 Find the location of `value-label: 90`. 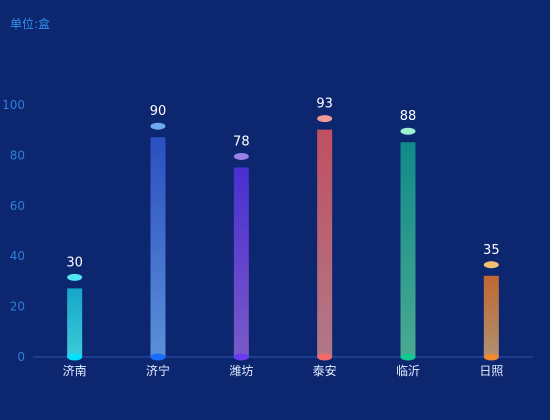

value-label: 90 is located at coordinates (158, 111).